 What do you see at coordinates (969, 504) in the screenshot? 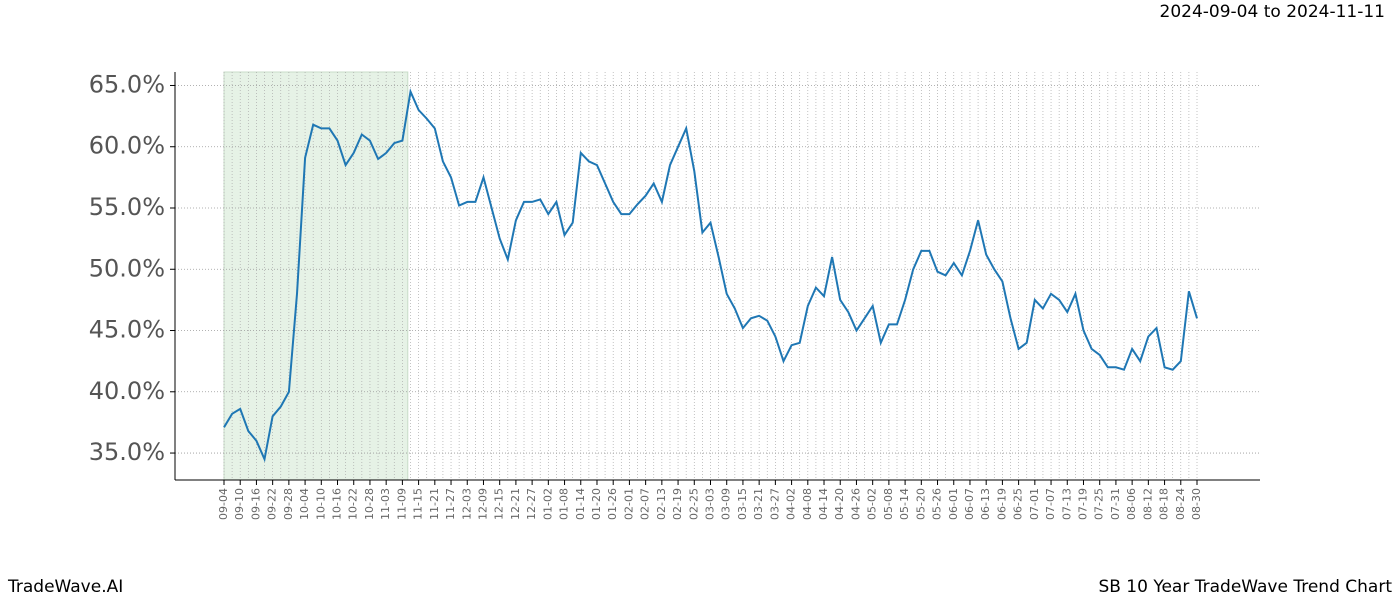
I see `x-tick-label: 06-07` at bounding box center [969, 504].